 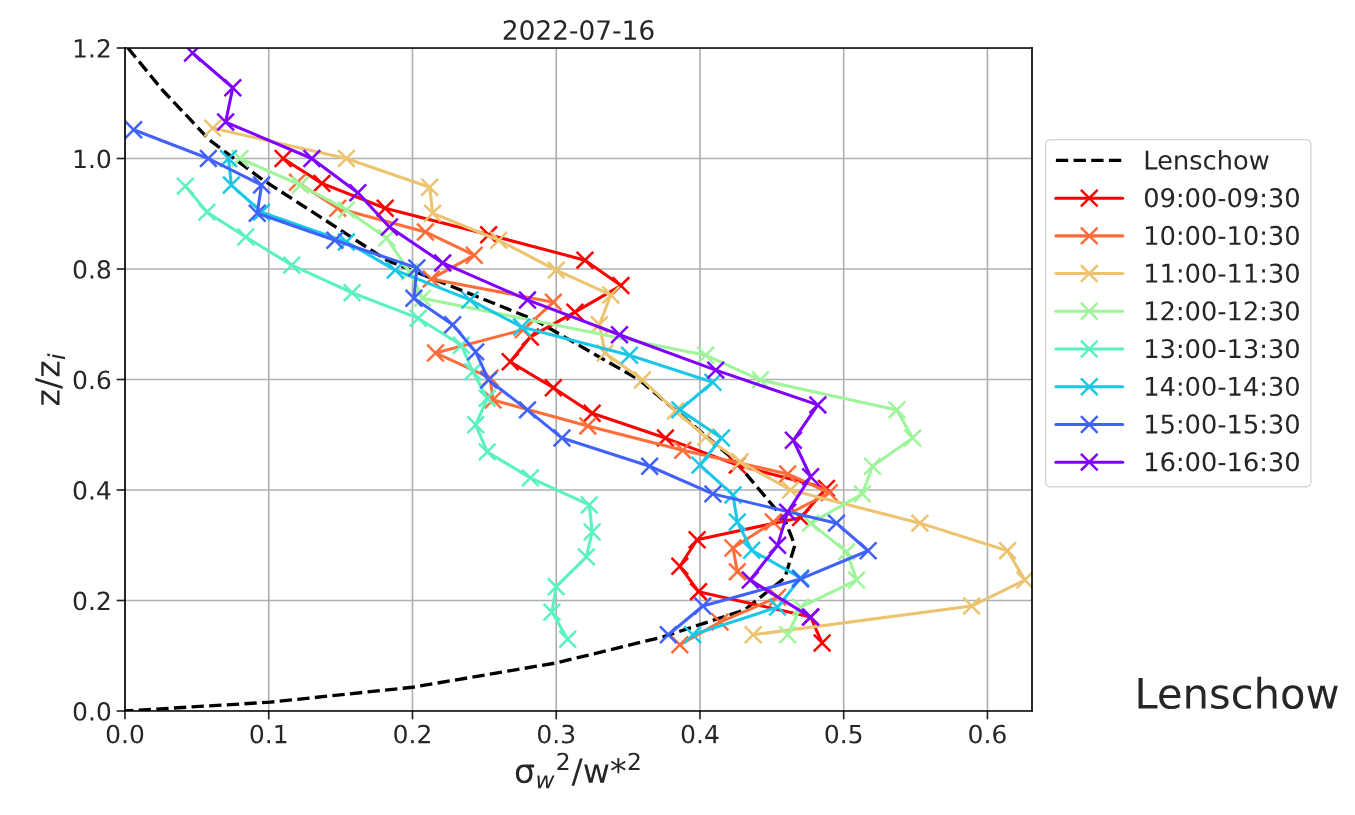 What do you see at coordinates (92, 490) in the screenshot?
I see `y-tick-label: 0.4` at bounding box center [92, 490].